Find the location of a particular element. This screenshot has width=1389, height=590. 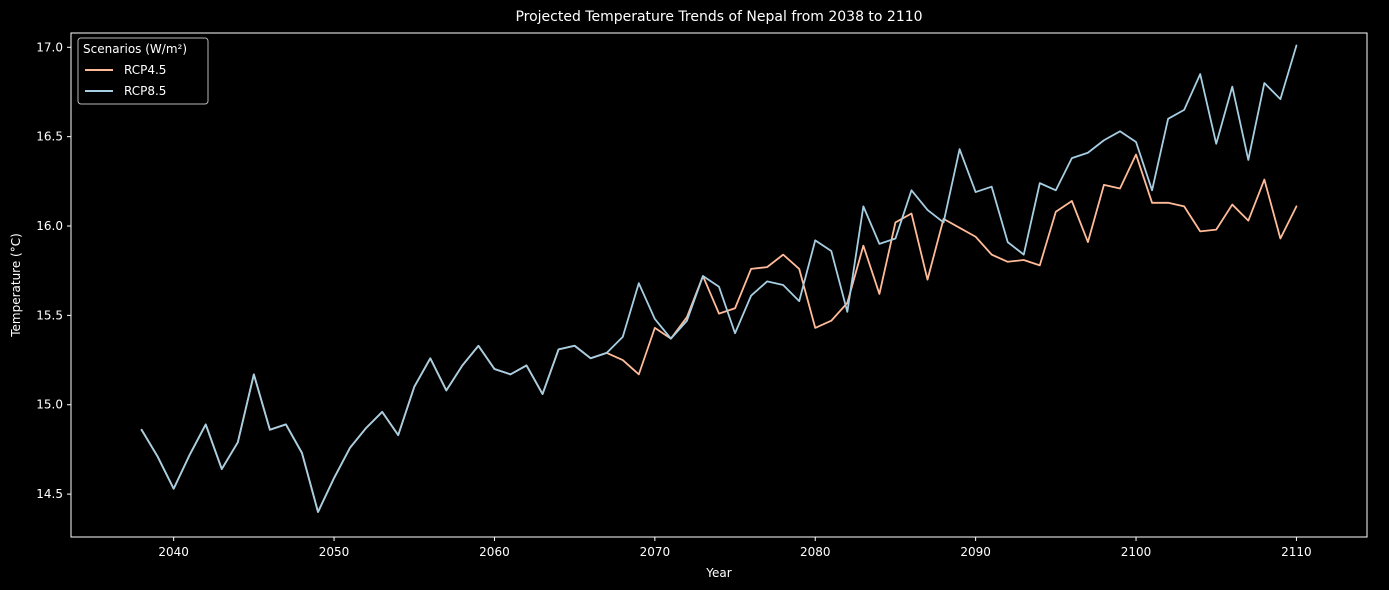

legend-label-rcp85: RCP8.5 is located at coordinates (145, 91).